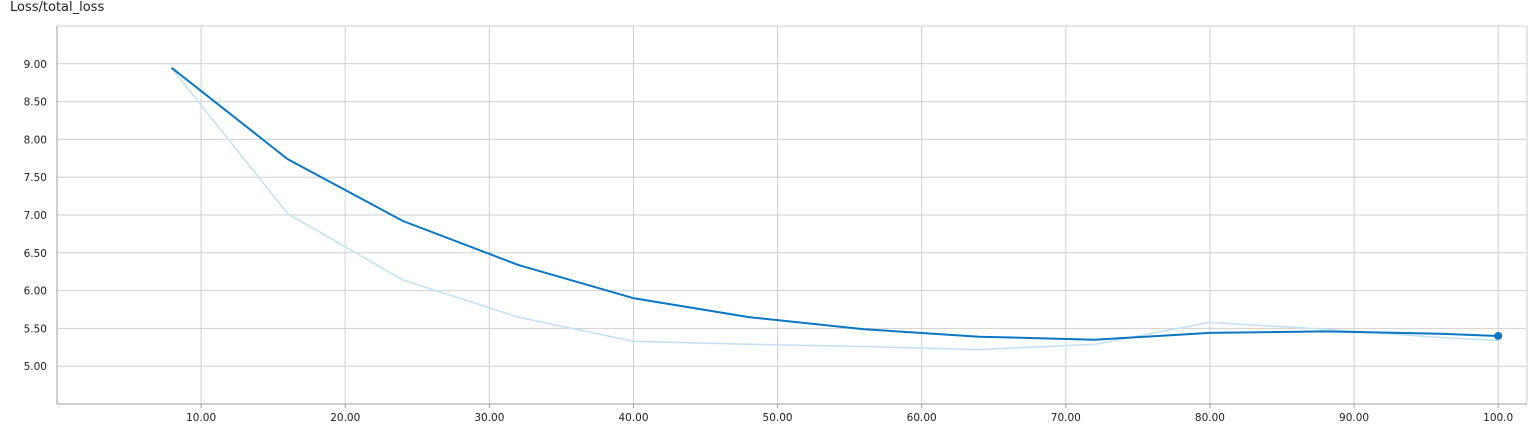 The height and width of the screenshot is (428, 1540). What do you see at coordinates (489, 418) in the screenshot?
I see `x-tick-label: 30.00` at bounding box center [489, 418].